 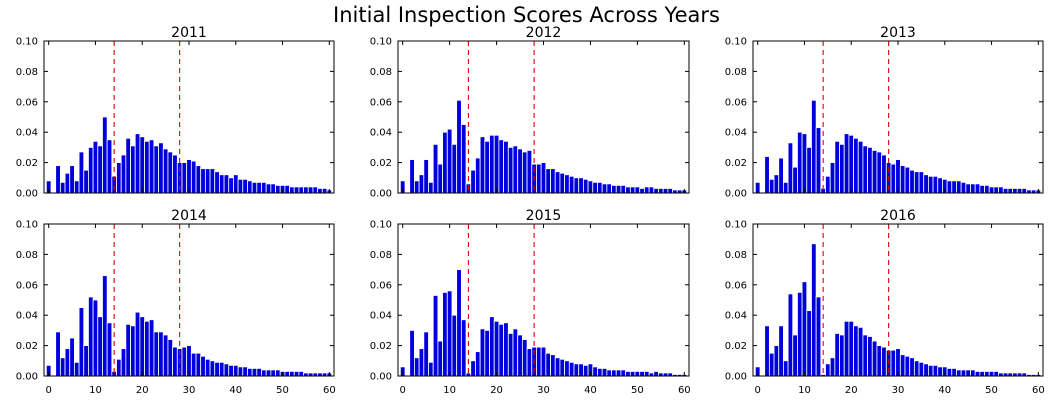 What do you see at coordinates (530, 112) in the screenshot?
I see `chart-panel-2012: 0.00 0.02 0.04 0.06 0.08 0.10 2012` at bounding box center [530, 112].